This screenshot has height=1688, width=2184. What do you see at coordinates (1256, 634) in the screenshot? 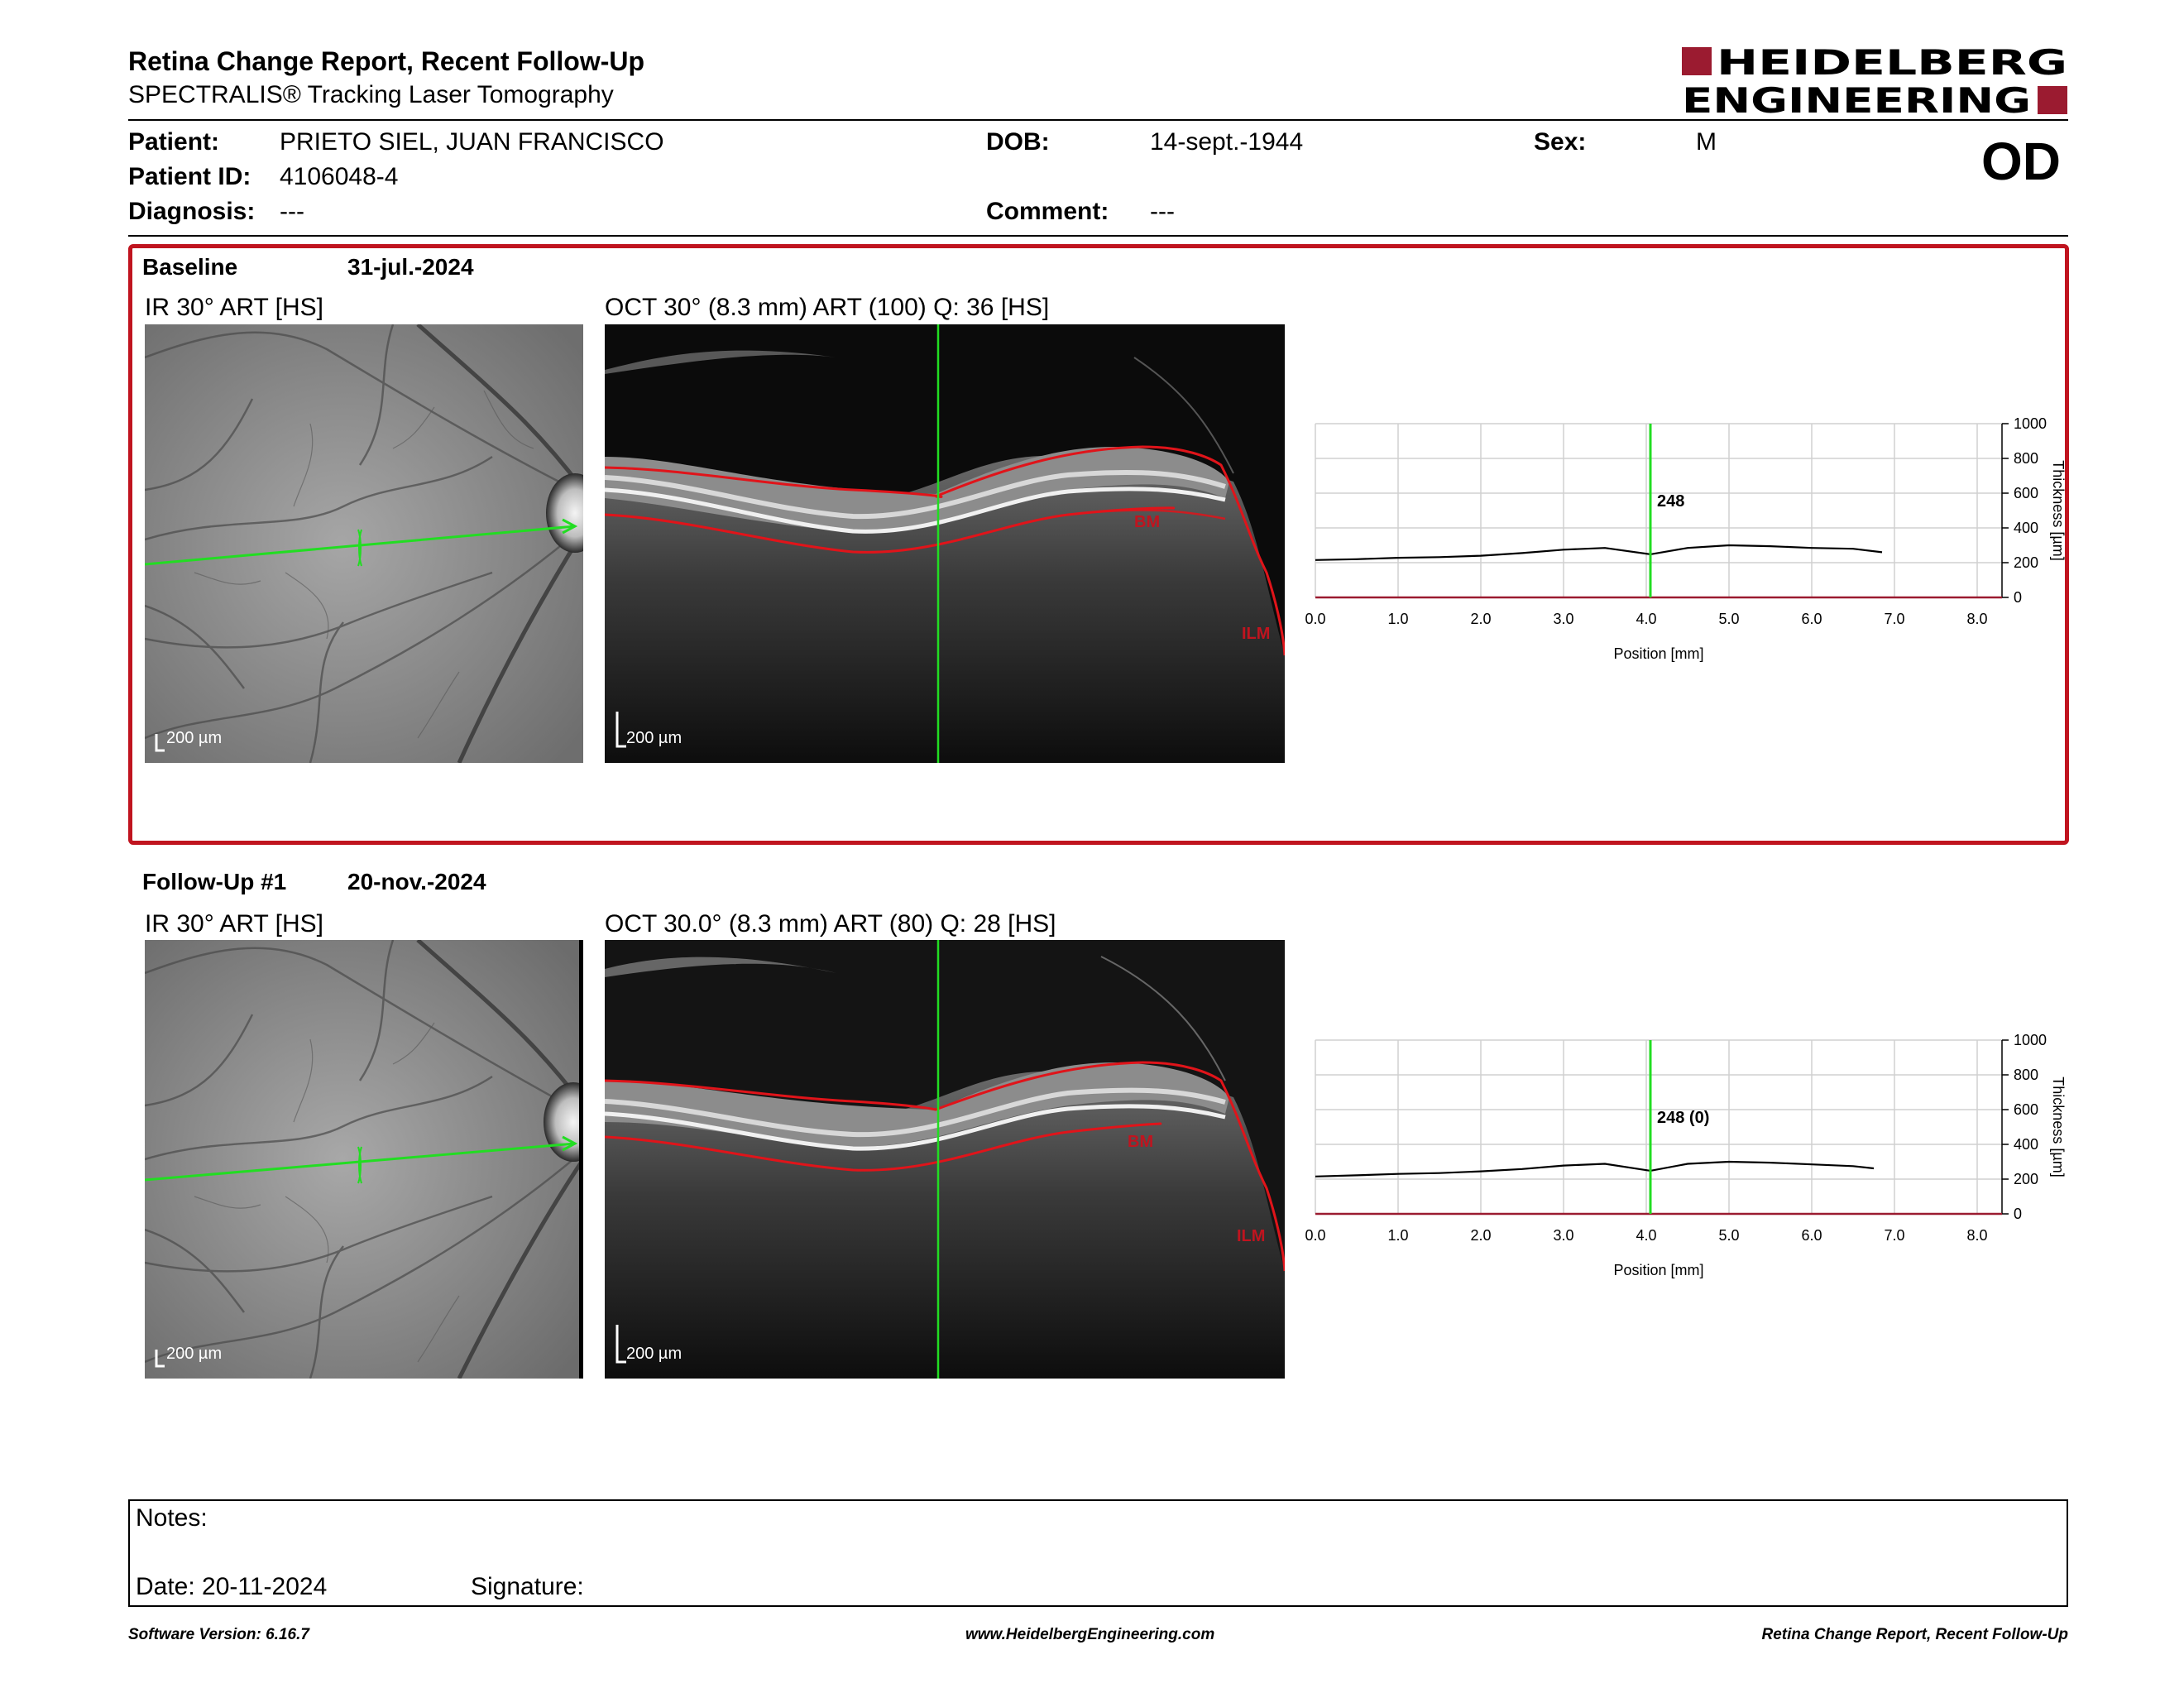
I see `baseline-ilm-label: ILM` at bounding box center [1256, 634].